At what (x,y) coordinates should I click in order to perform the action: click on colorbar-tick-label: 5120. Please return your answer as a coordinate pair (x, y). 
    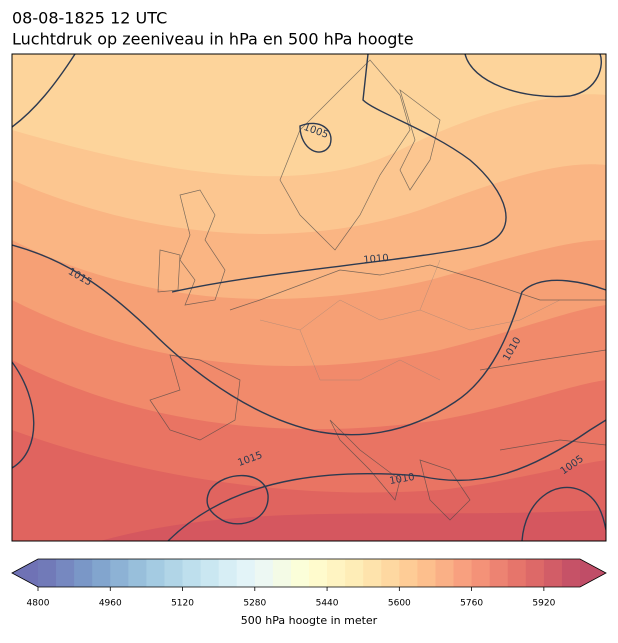
    Looking at the image, I should click on (182, 604).